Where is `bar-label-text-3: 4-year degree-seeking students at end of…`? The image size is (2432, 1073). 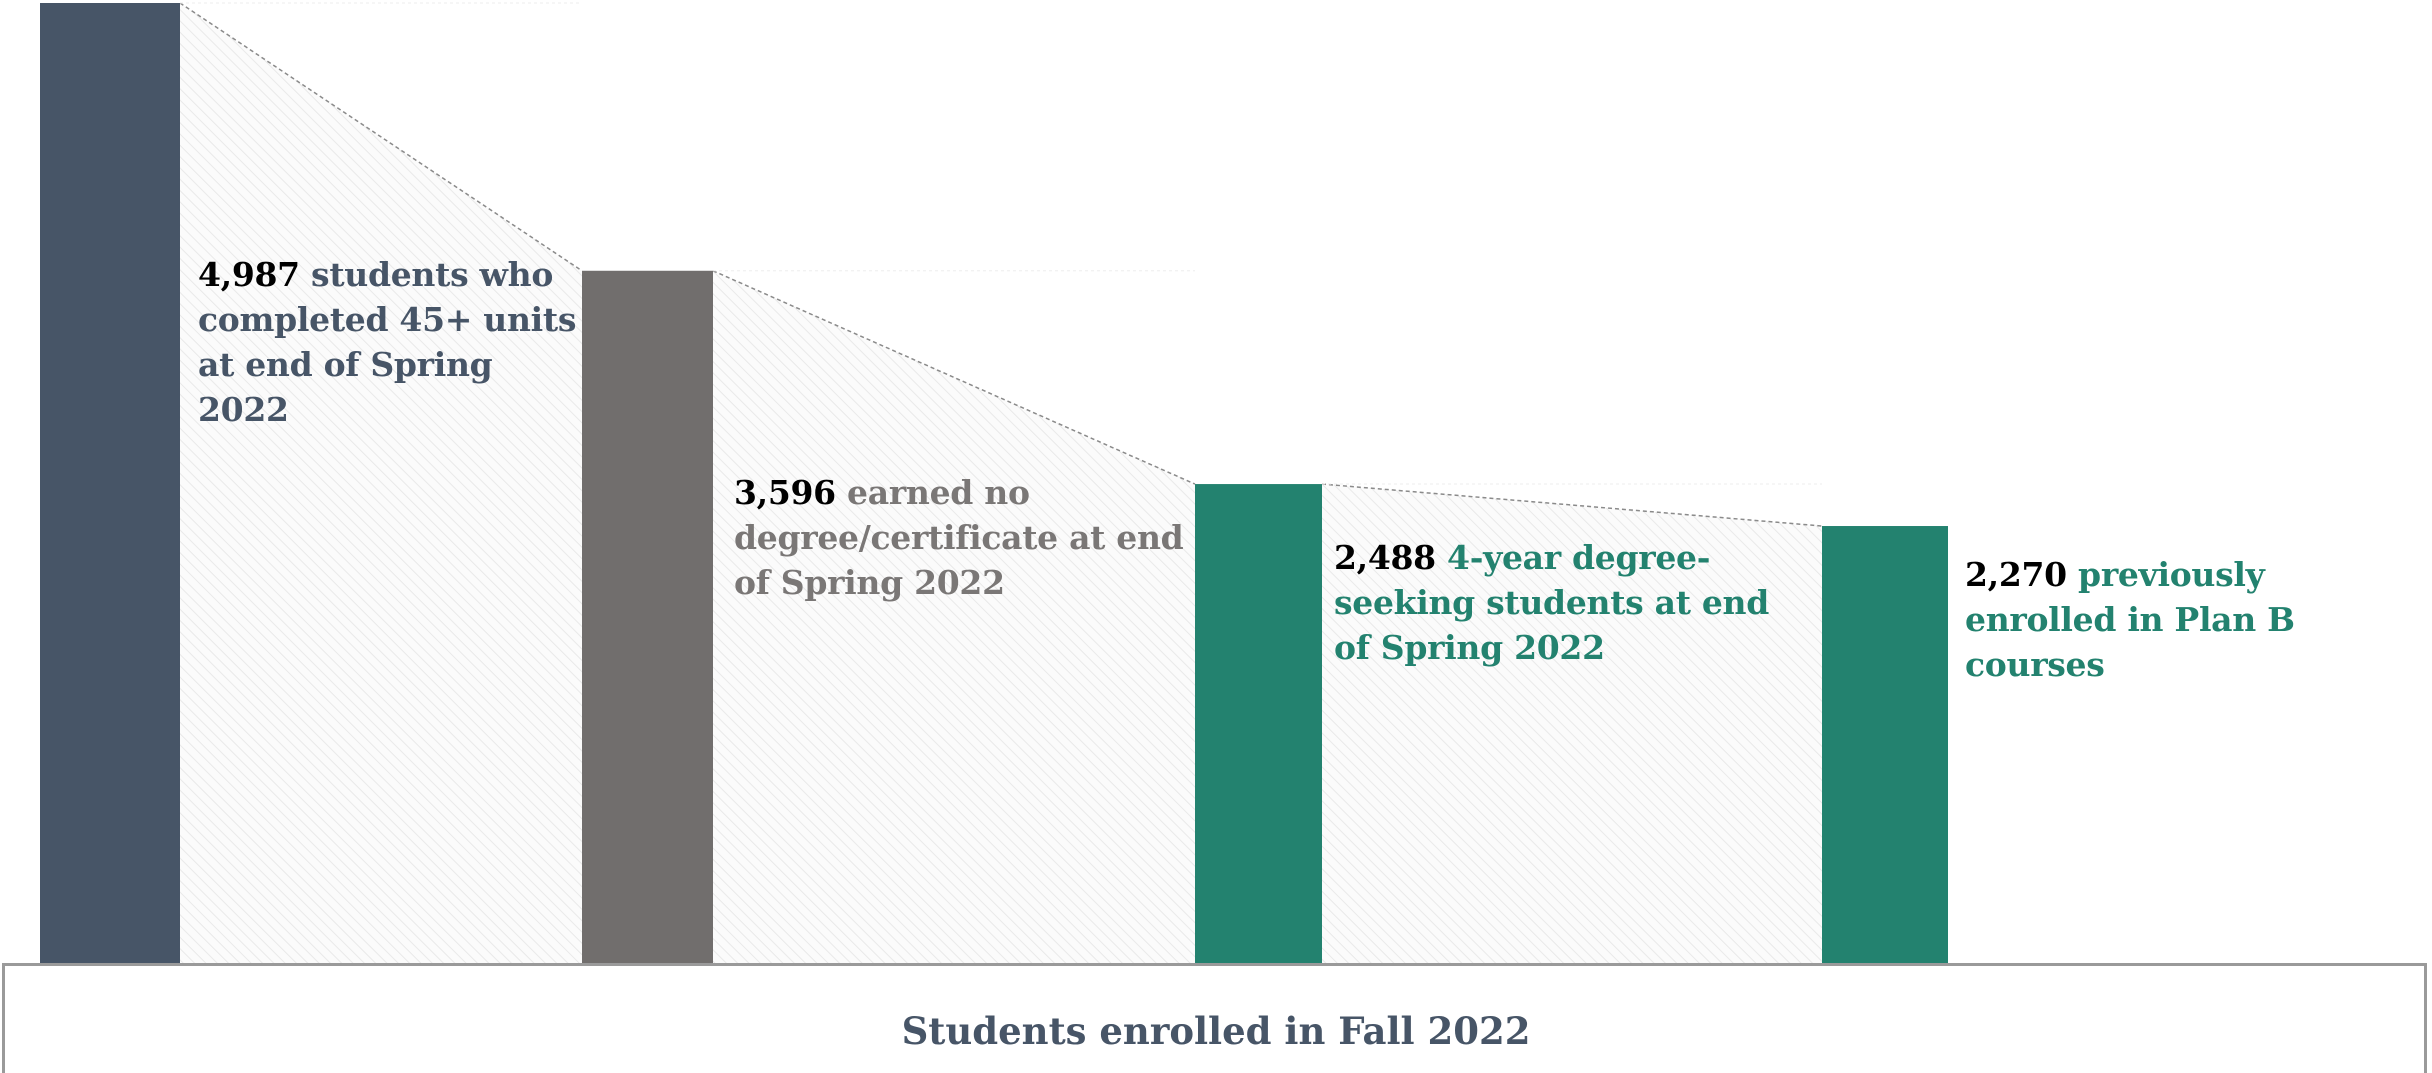 bar-label-text-3: 4-year degree-seeking students at end of… is located at coordinates (1551, 602).